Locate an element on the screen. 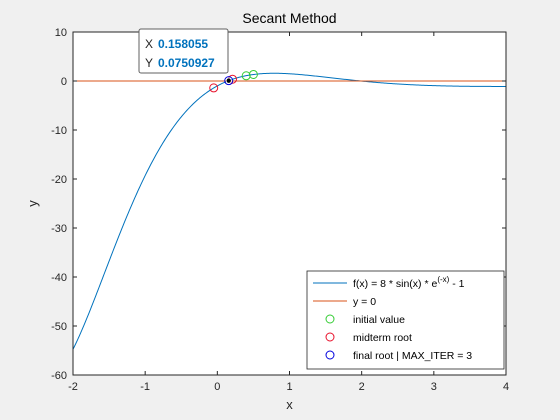  x-tick-label: 3 is located at coordinates (434, 387).